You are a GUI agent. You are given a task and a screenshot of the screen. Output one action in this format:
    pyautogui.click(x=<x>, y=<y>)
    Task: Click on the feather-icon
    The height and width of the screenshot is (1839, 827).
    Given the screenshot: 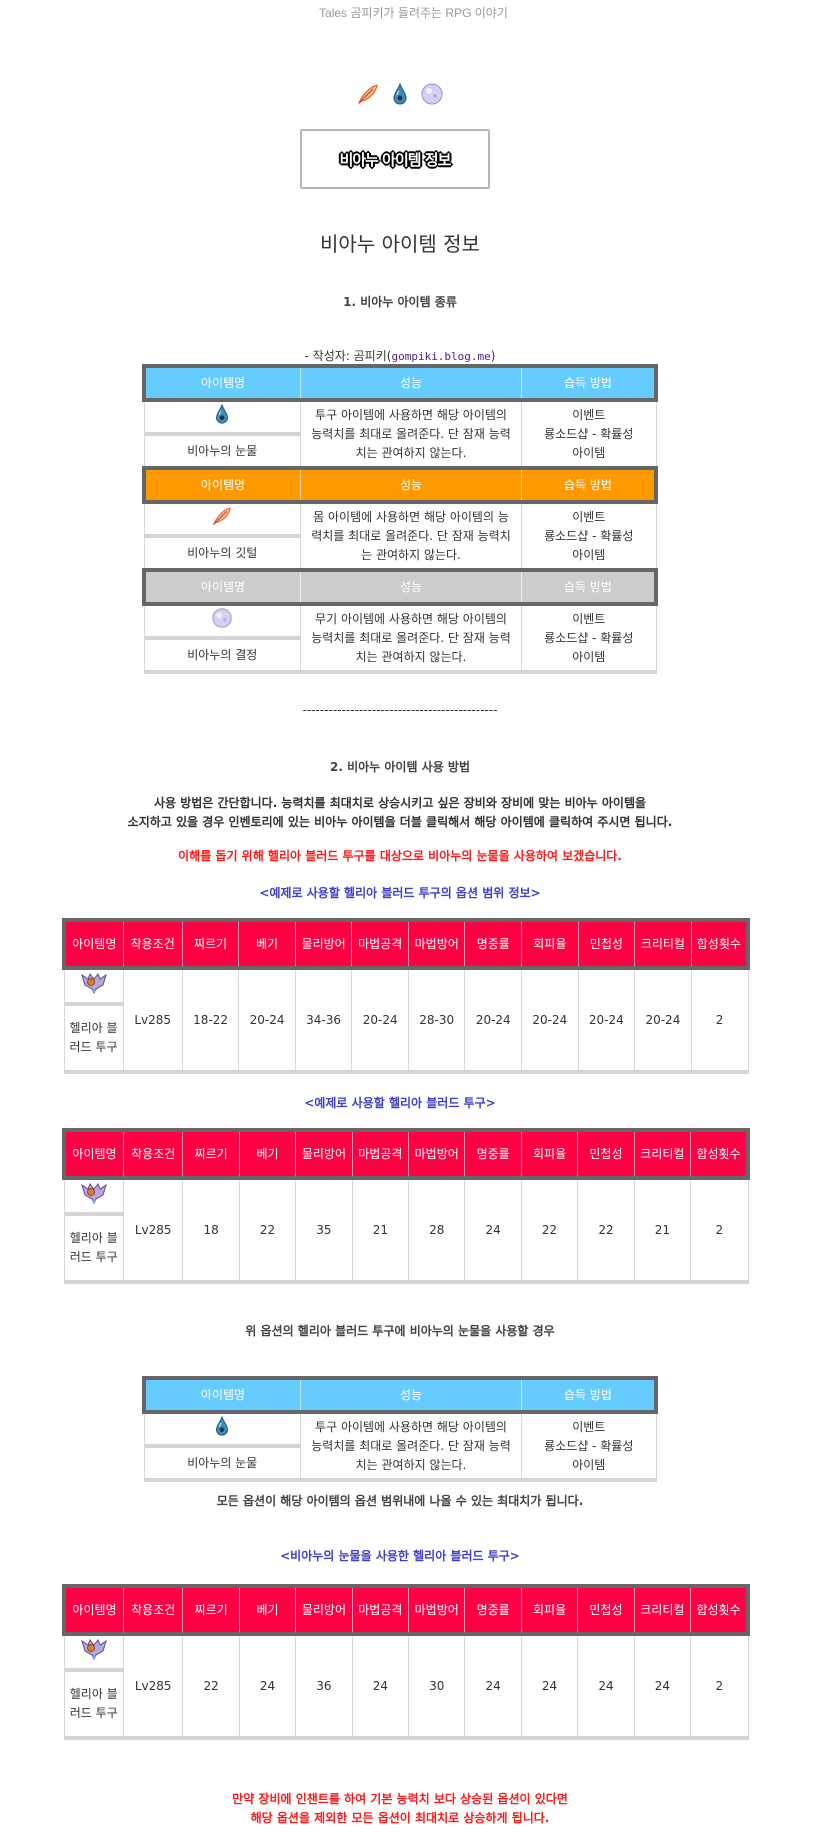 What is the action you would take?
    pyautogui.click(x=222, y=516)
    